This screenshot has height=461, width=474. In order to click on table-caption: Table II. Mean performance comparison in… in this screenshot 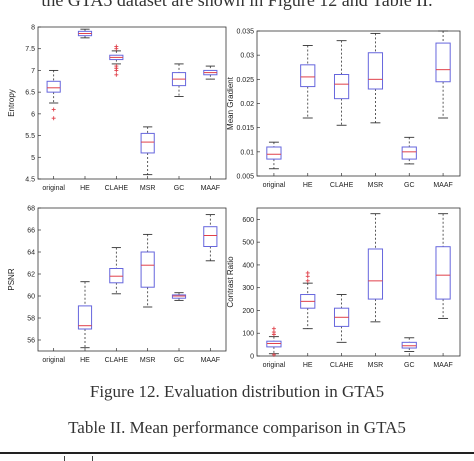, I will do `click(237, 427)`.